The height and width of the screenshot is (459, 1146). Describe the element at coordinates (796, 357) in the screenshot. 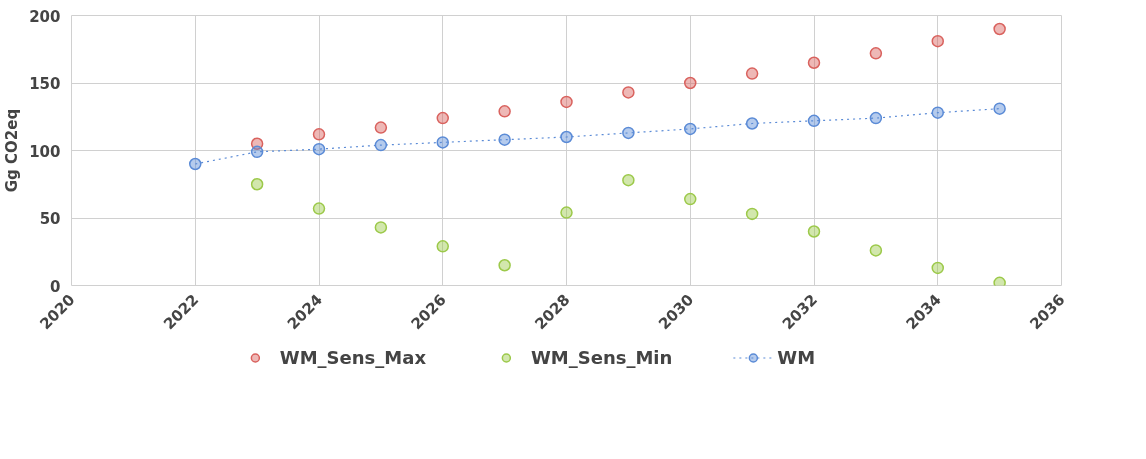

I see `legend-label: WM` at that location.